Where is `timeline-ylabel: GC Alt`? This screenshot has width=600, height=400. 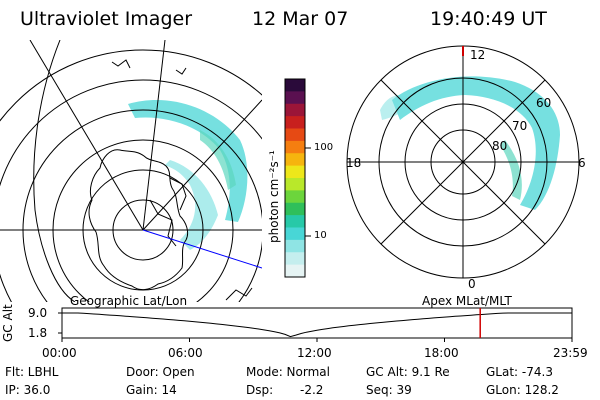
timeline-ylabel: GC Alt is located at coordinates (8, 323).